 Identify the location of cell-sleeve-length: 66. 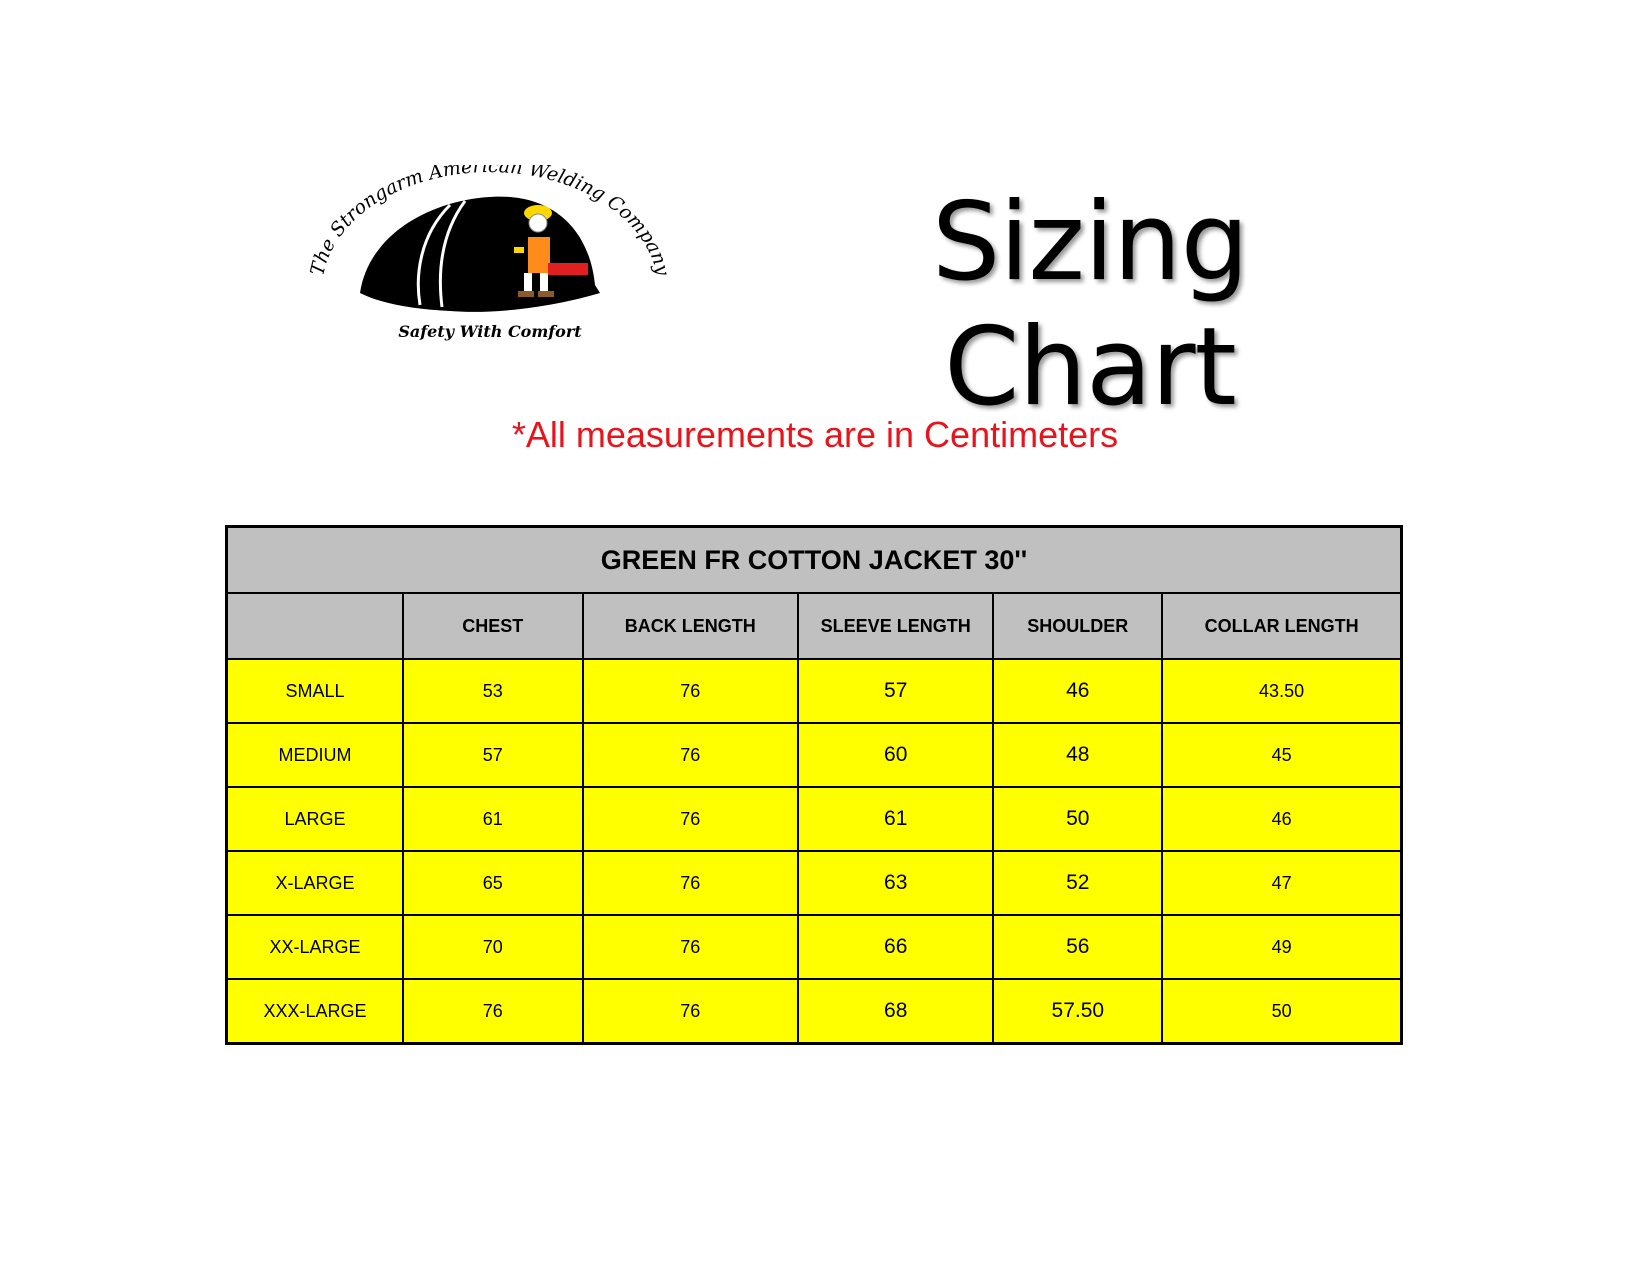
(895, 947).